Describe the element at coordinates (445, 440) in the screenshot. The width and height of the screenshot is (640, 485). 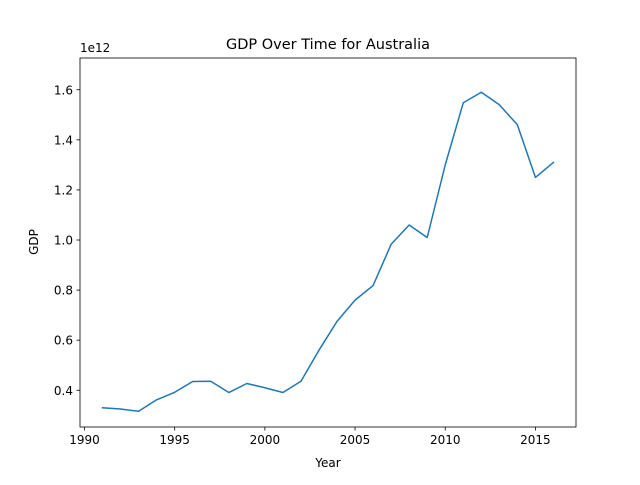
I see `x-tick-label-2010: 2010` at that location.